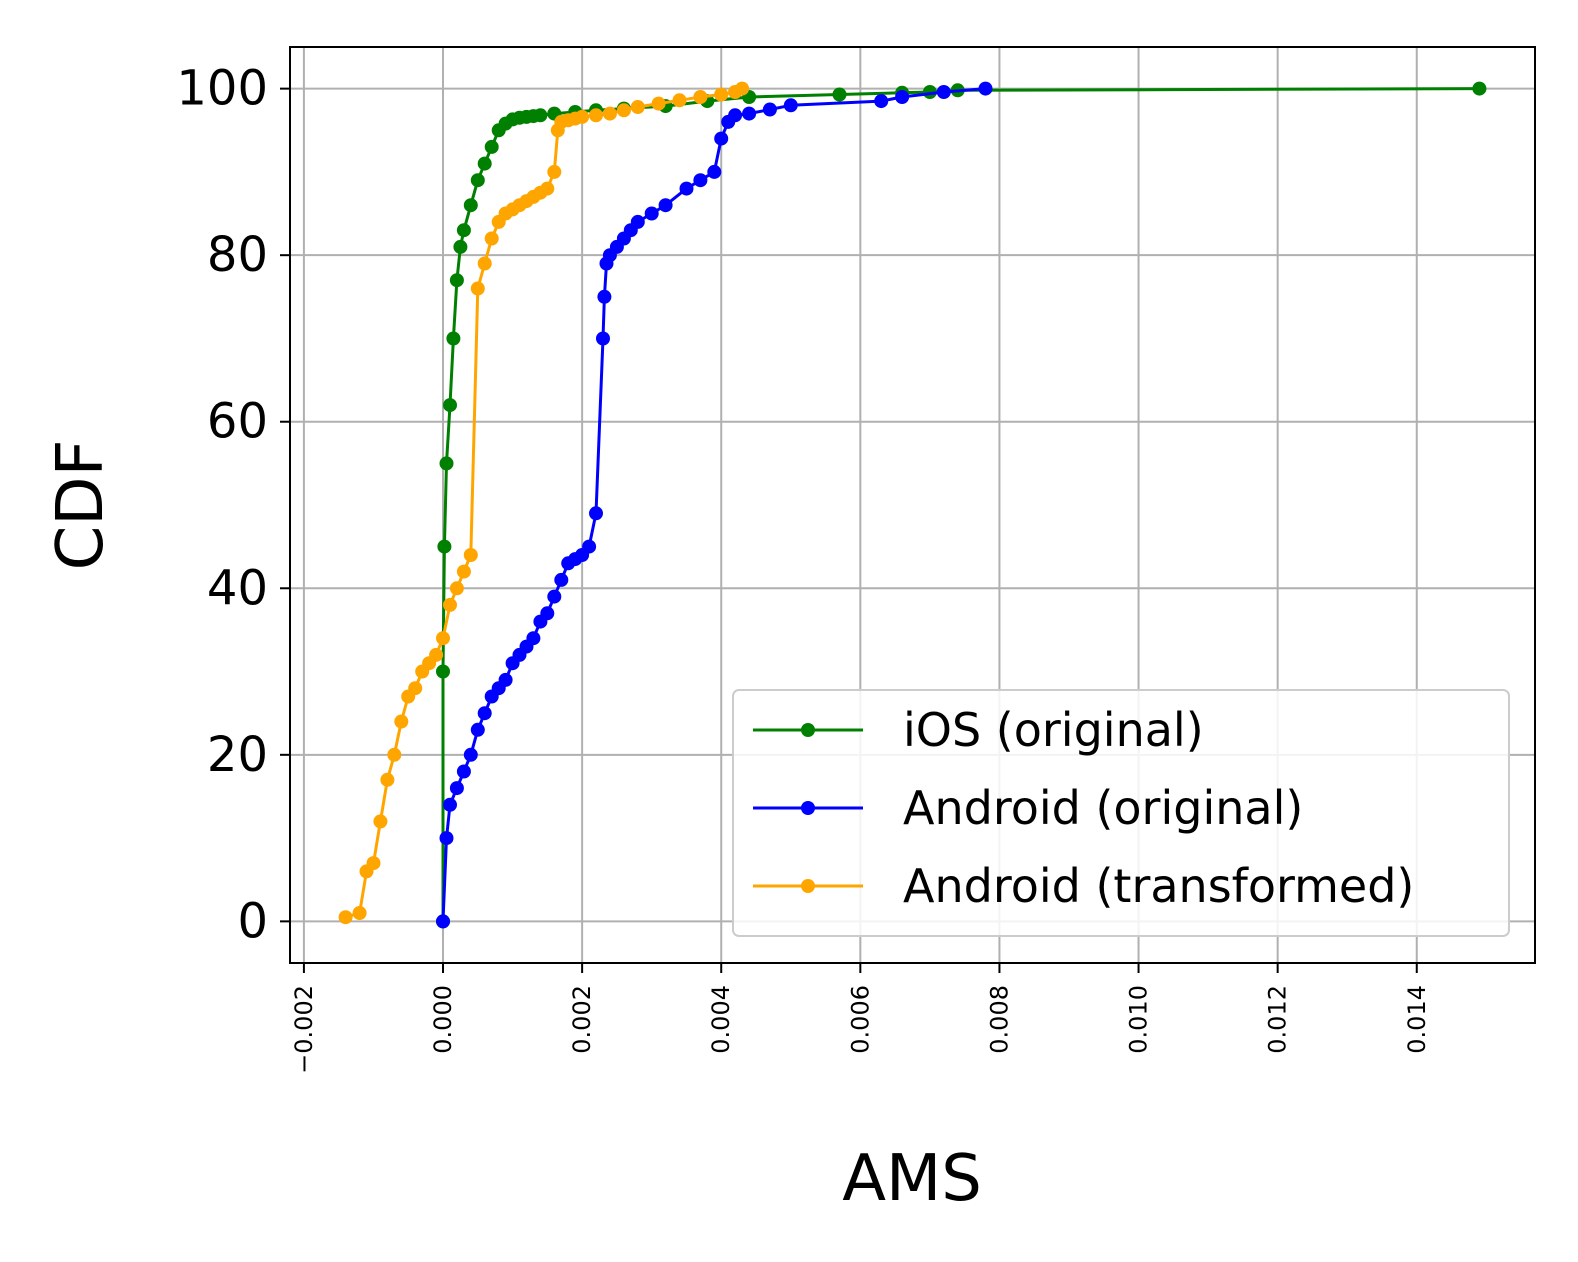 Image resolution: width=1578 pixels, height=1262 pixels. Describe the element at coordinates (1139, 1019) in the screenshot. I see `x-tick-label: 0.010` at that location.